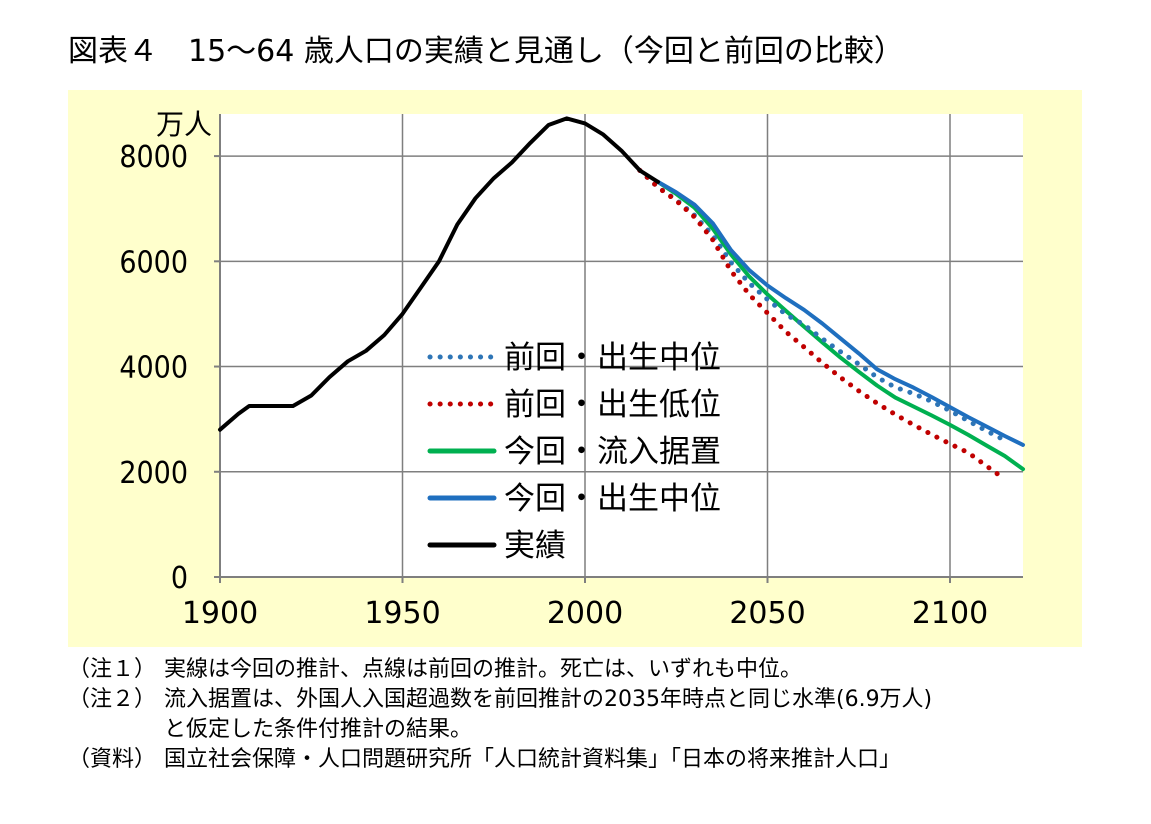 The height and width of the screenshot is (824, 1151). Describe the element at coordinates (767, 613) in the screenshot. I see `x-tick-label: 2050` at that location.